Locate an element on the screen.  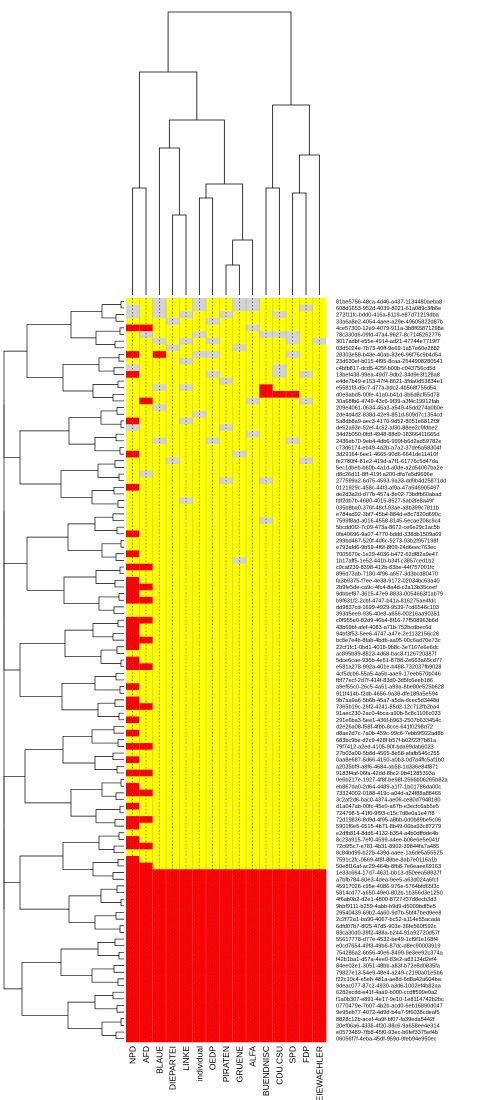
row-label: d8c26d11-8ff-419f-a200-dfa7e5d9696e is located at coordinates (384, 475).